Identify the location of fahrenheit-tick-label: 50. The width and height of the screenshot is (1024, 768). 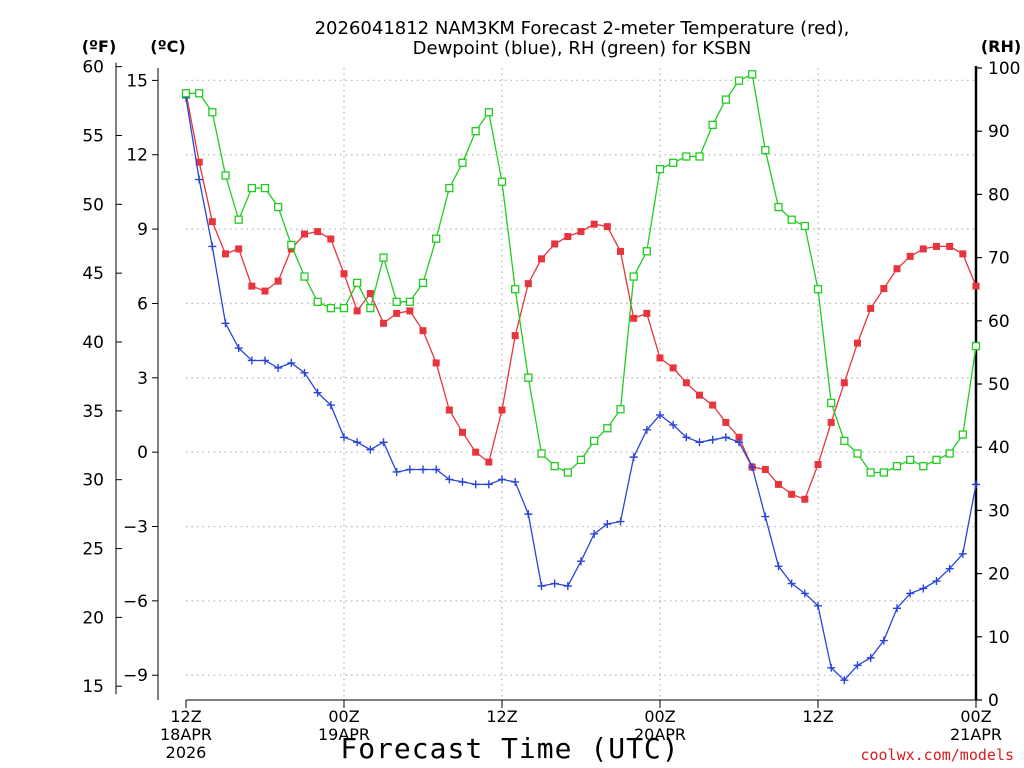
(93, 205).